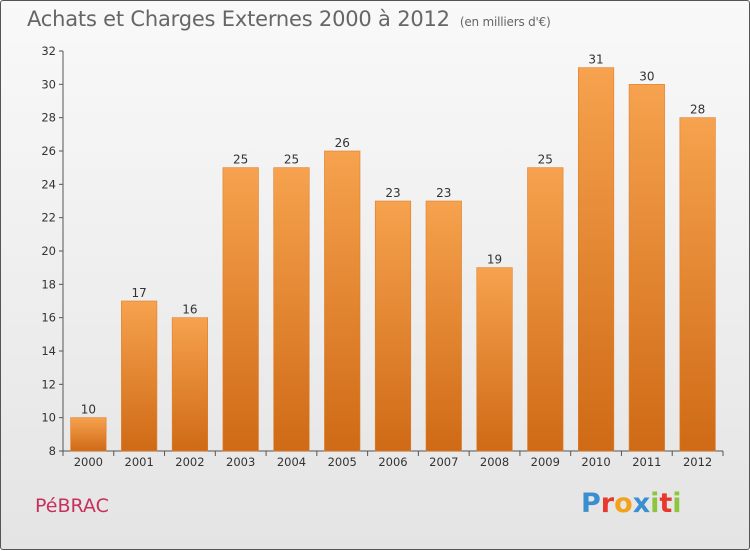 This screenshot has height=551, width=750. Describe the element at coordinates (342, 301) in the screenshot. I see `bar-2005` at that location.